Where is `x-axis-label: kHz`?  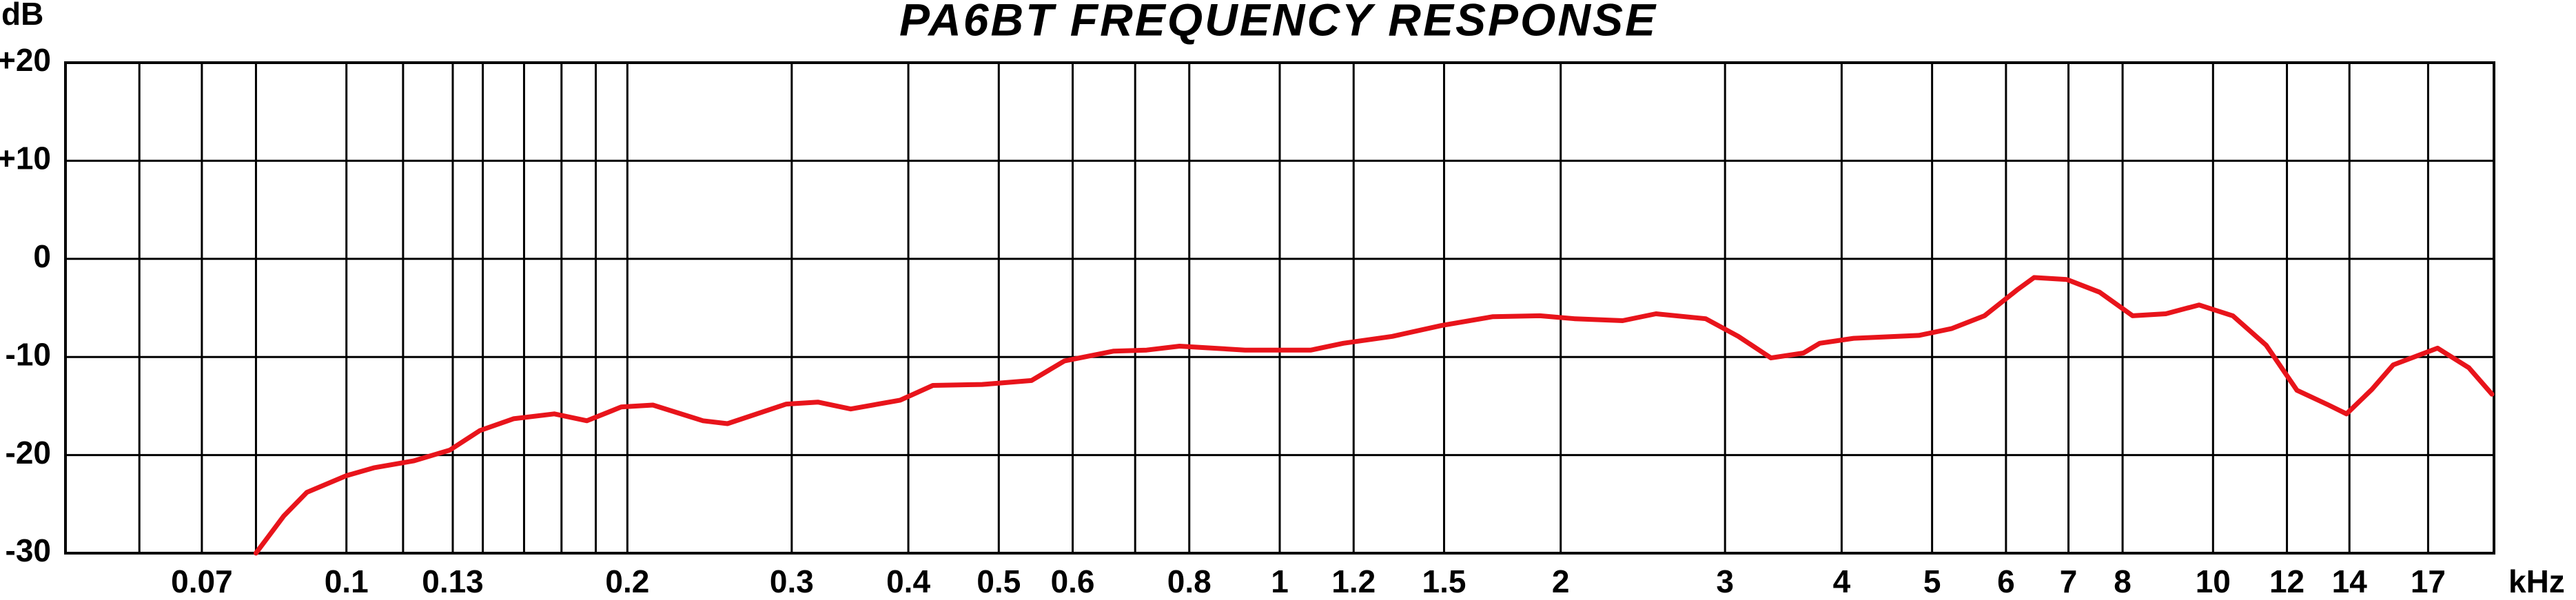
x-axis-label: kHz is located at coordinates (2536, 581).